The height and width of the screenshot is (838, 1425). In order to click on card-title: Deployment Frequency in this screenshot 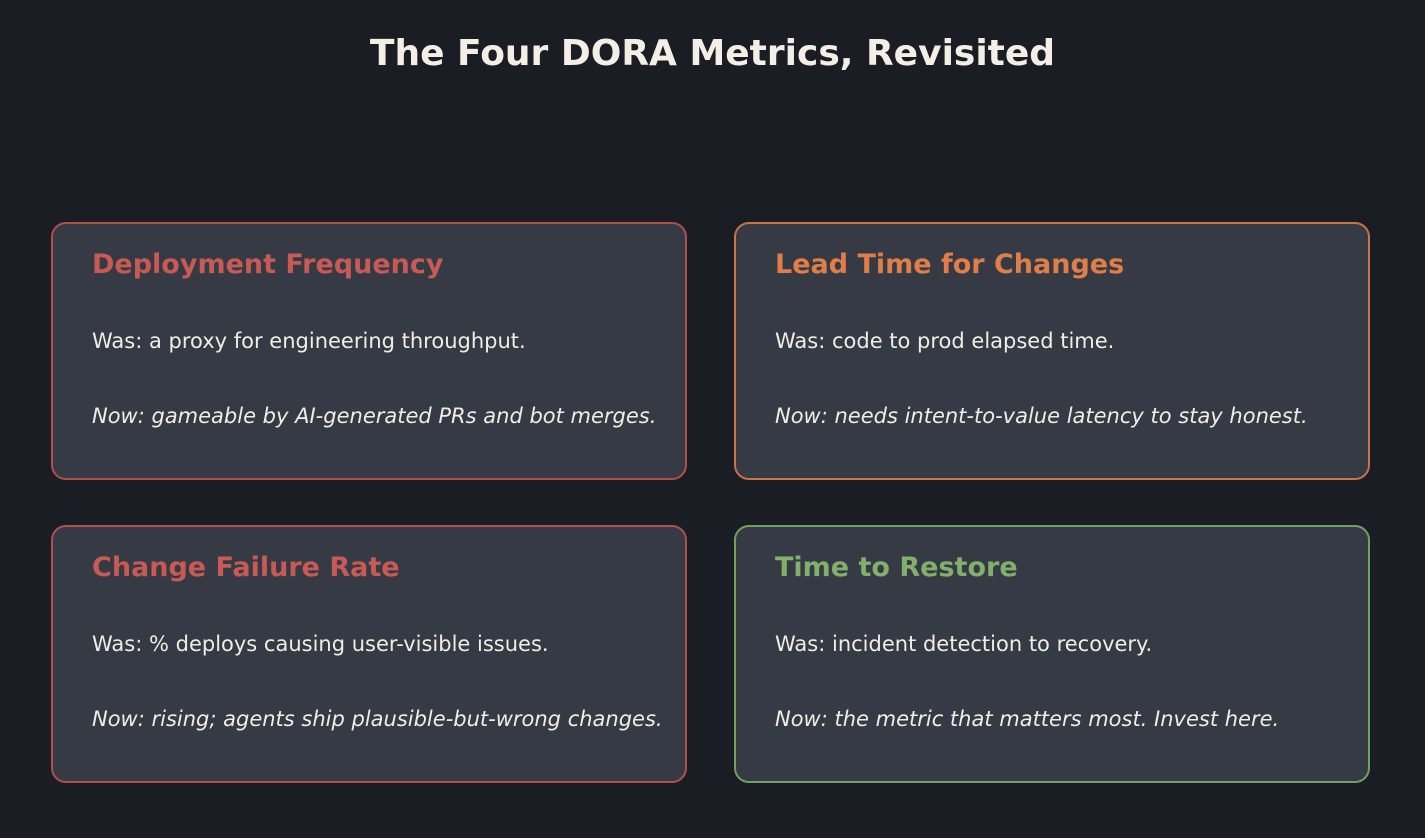, I will do `click(268, 264)`.